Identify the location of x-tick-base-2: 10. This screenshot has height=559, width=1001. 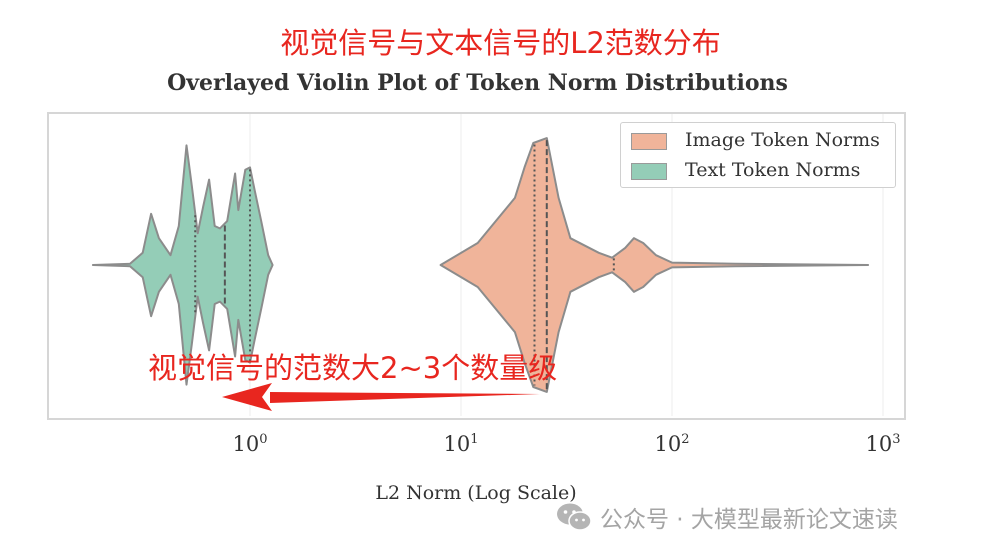
(668, 444).